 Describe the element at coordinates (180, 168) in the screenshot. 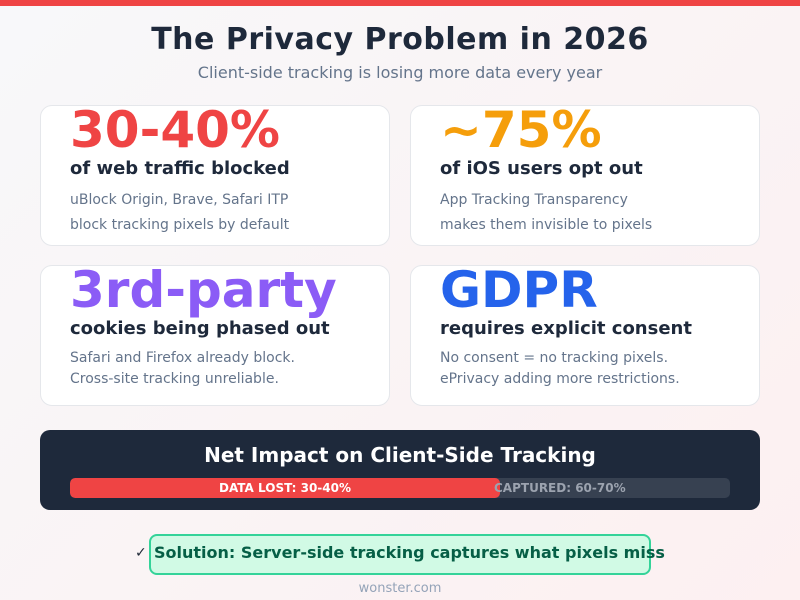

I see `stat-heading: of web traffic blocked` at that location.